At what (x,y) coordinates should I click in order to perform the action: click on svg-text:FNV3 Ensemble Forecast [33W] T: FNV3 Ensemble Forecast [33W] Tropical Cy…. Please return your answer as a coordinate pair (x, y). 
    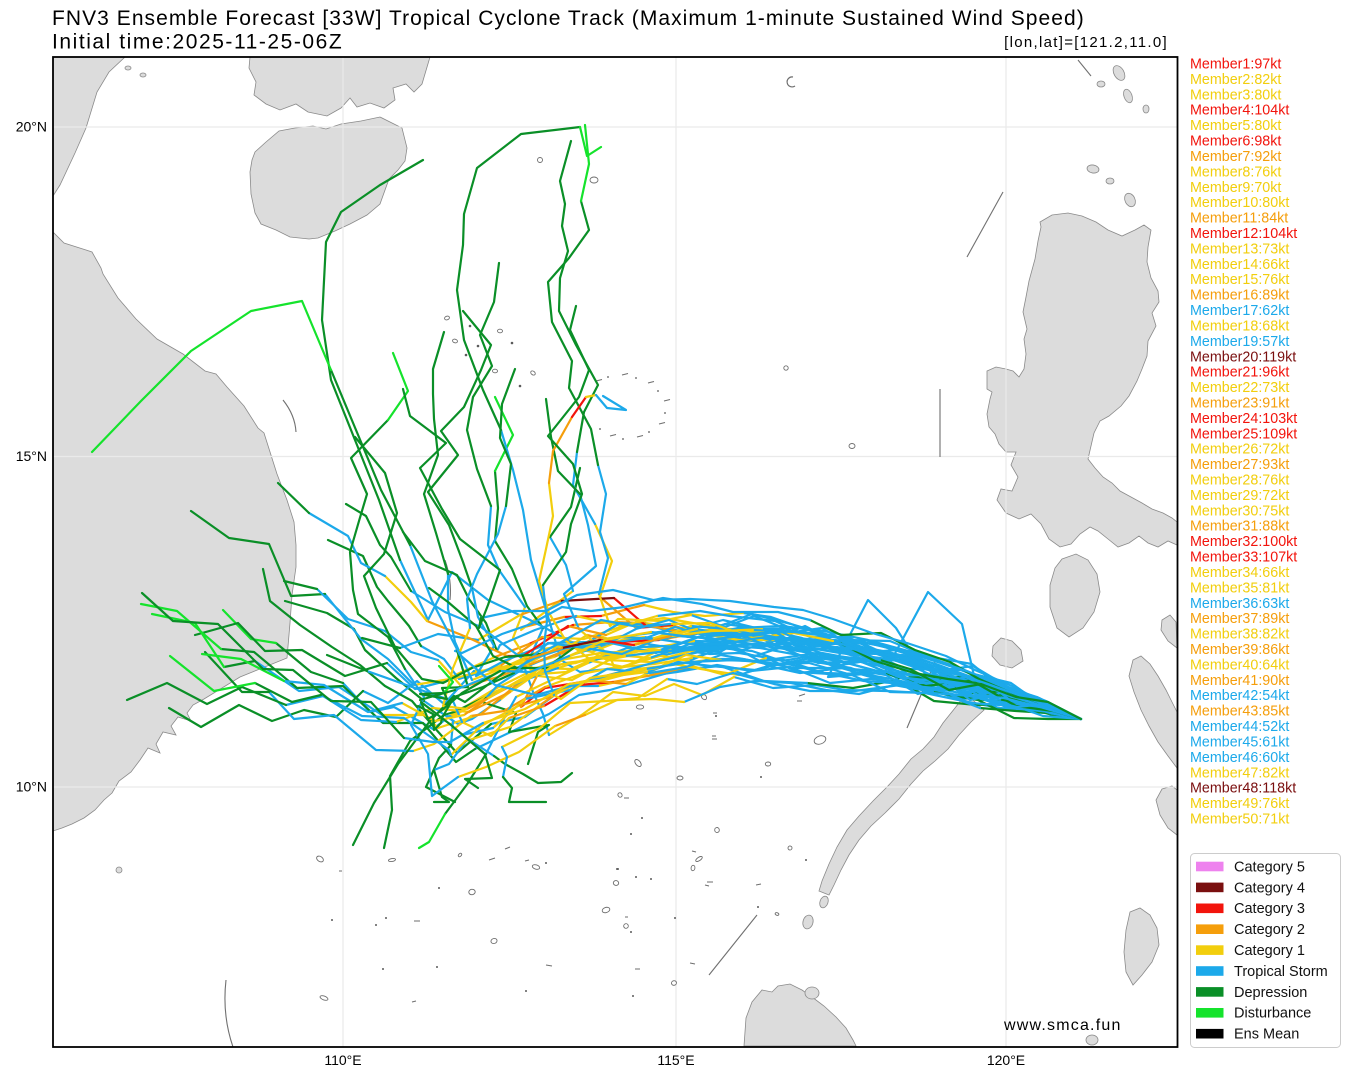
    Looking at the image, I should click on (568, 18).